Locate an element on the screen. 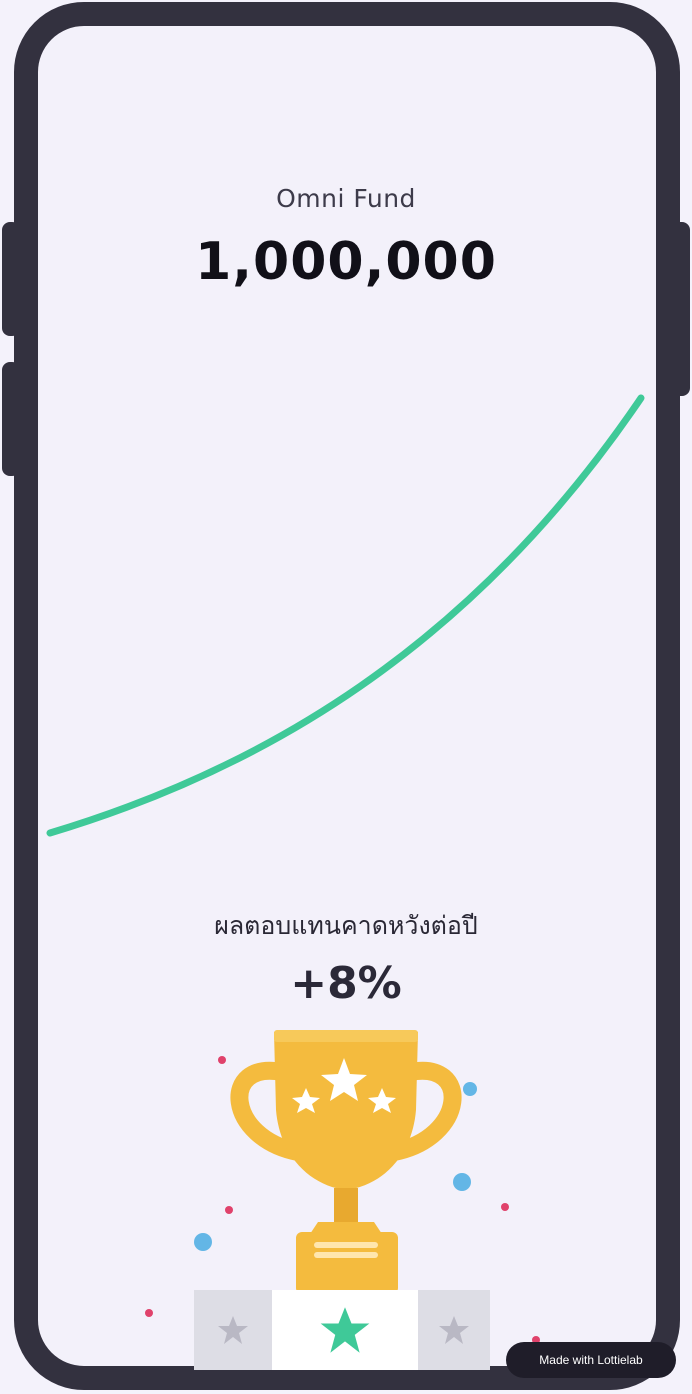 Image resolution: width=692 pixels, height=1394 pixels. fund-name: Omni Fund is located at coordinates (346, 198).